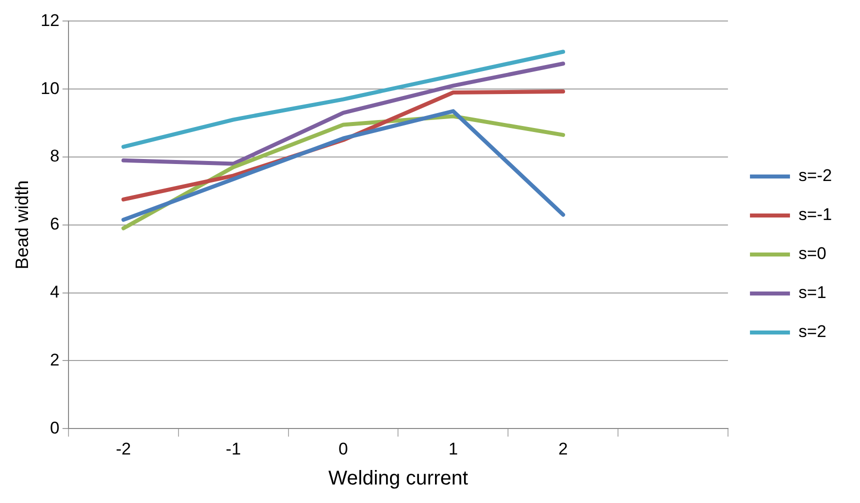  What do you see at coordinates (124, 448) in the screenshot?
I see `x-tick-label: -2` at bounding box center [124, 448].